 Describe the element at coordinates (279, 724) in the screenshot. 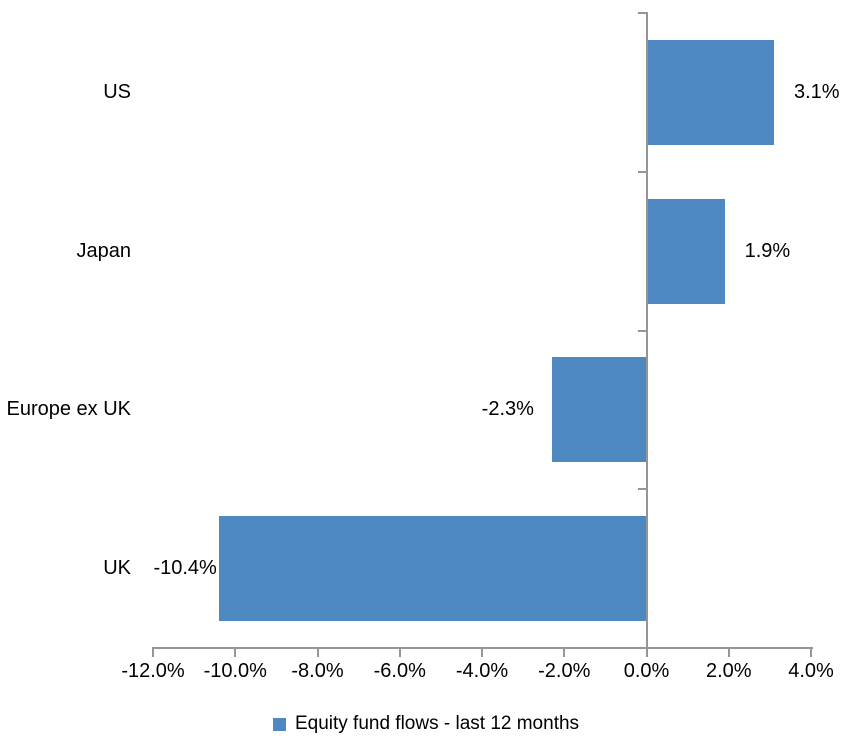

I see `legend-swatch` at that location.